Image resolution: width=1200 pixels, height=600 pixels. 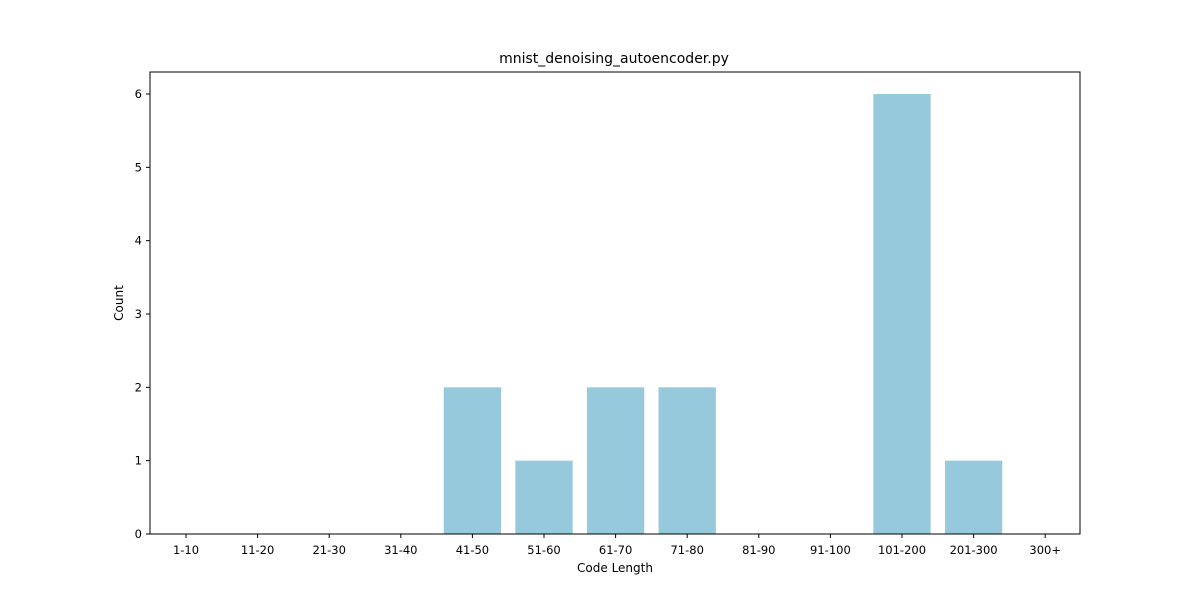 What do you see at coordinates (138, 167) in the screenshot?
I see `y-tick-label: 5` at bounding box center [138, 167].